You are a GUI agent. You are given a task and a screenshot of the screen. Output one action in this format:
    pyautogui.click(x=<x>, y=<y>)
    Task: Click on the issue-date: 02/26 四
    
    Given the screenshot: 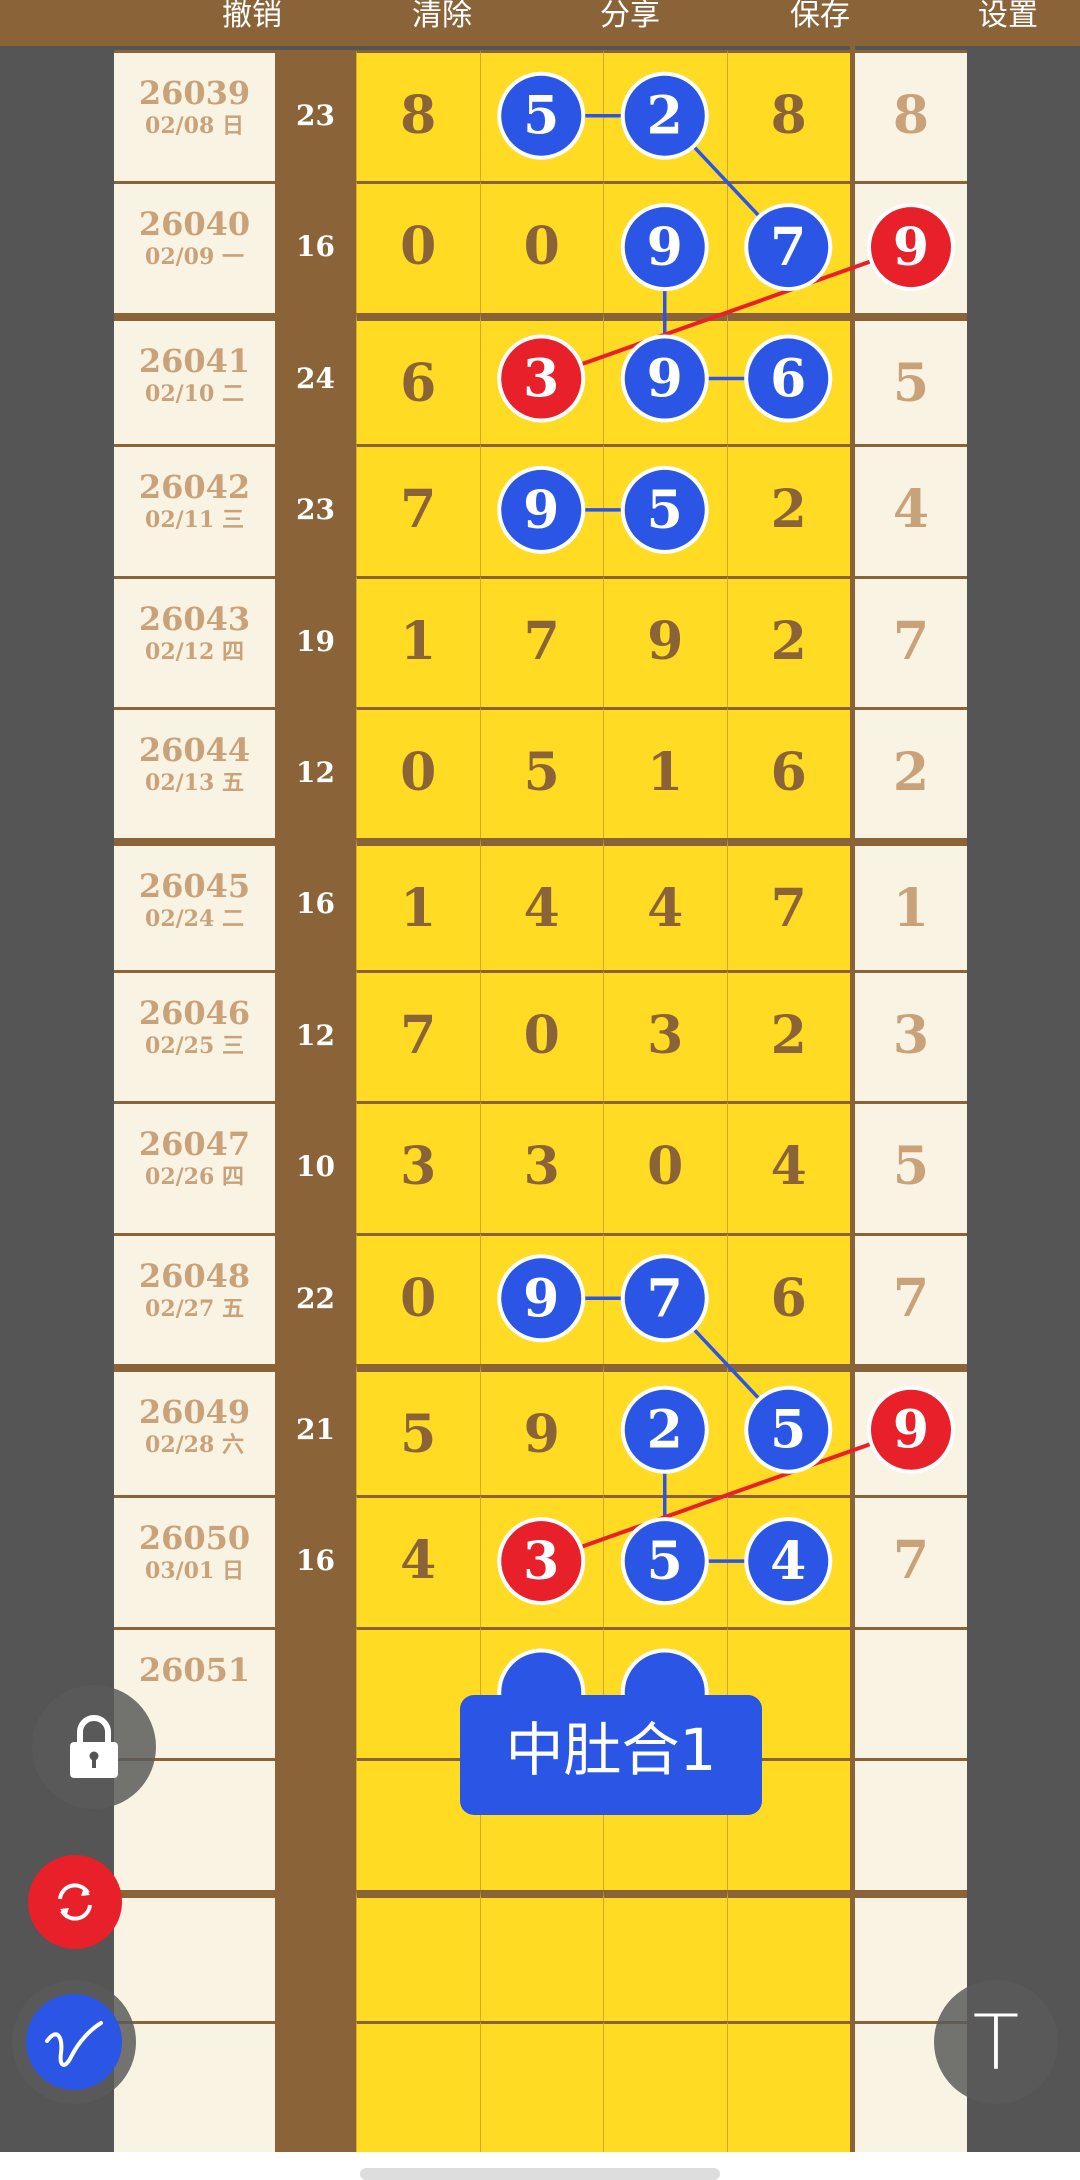 What is the action you would take?
    pyautogui.click(x=194, y=1177)
    